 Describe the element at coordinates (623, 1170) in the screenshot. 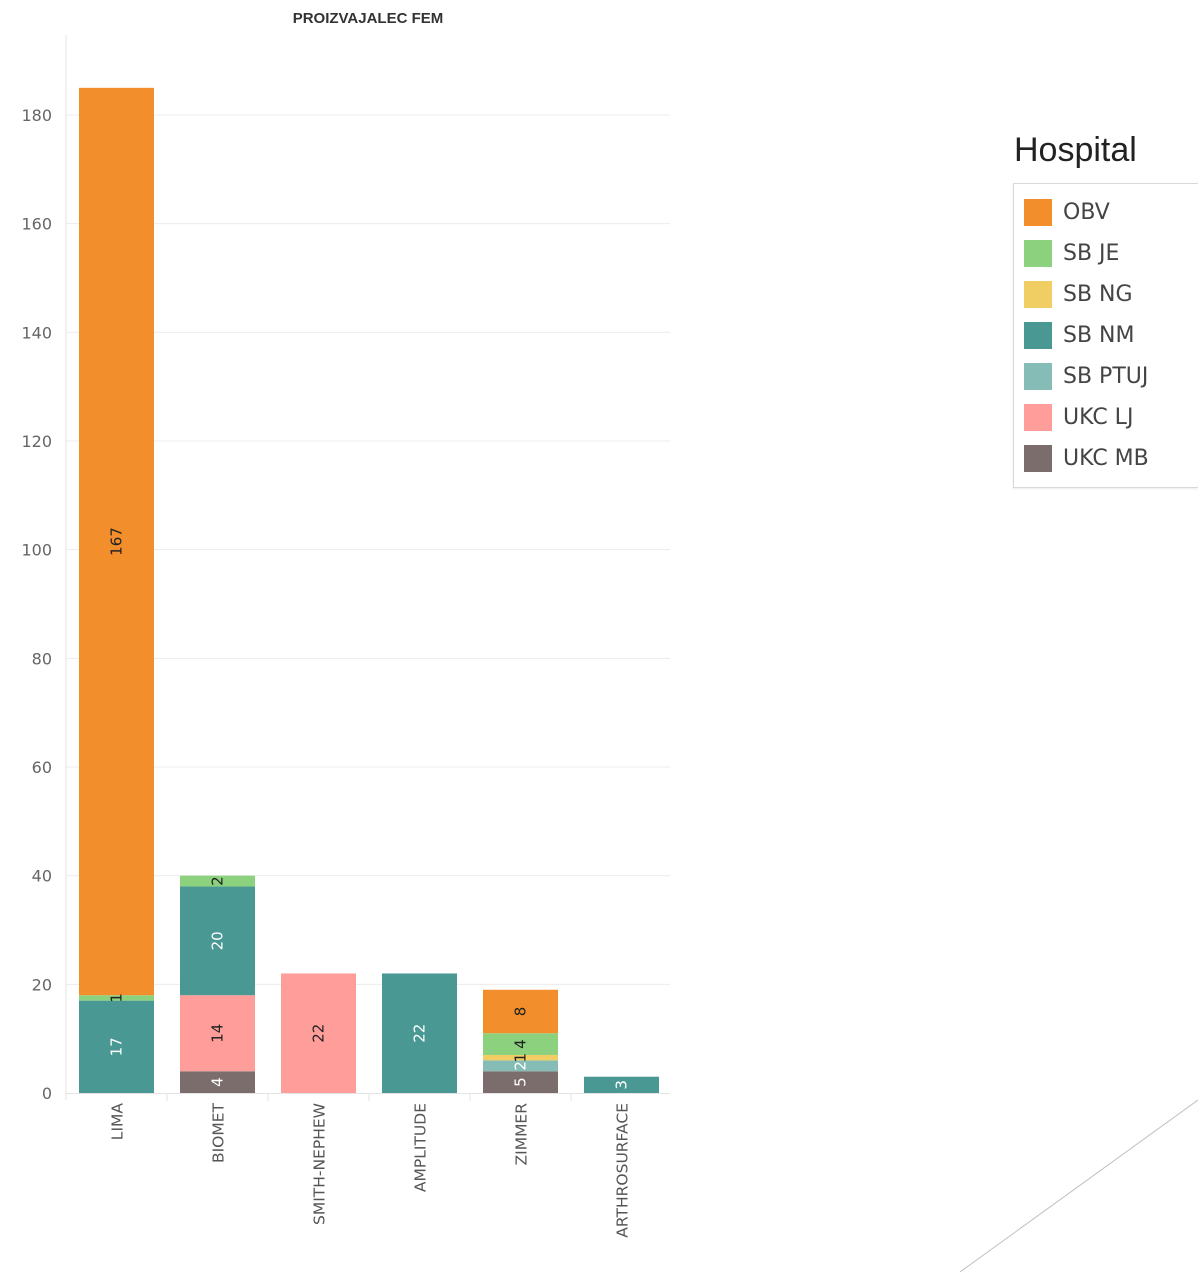

I see `x-tick-label: ARTHROSURFACE` at that location.